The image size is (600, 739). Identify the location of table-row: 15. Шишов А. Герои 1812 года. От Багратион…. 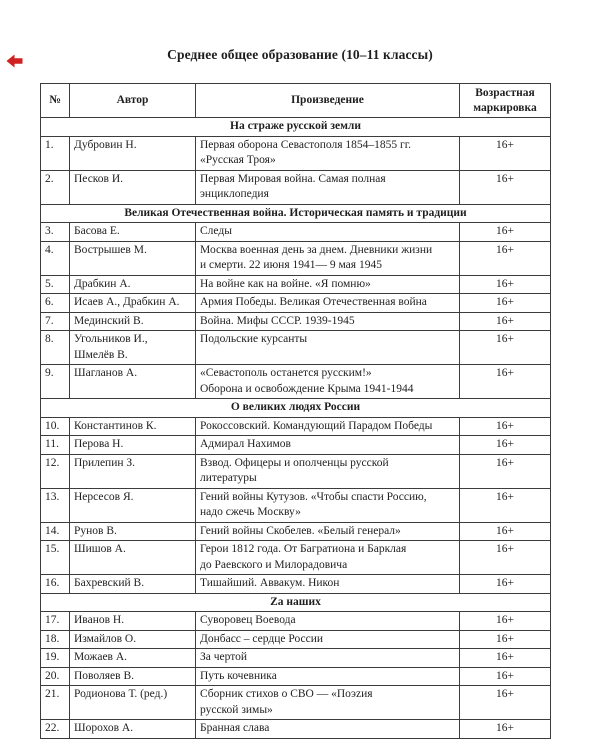
(295, 557).